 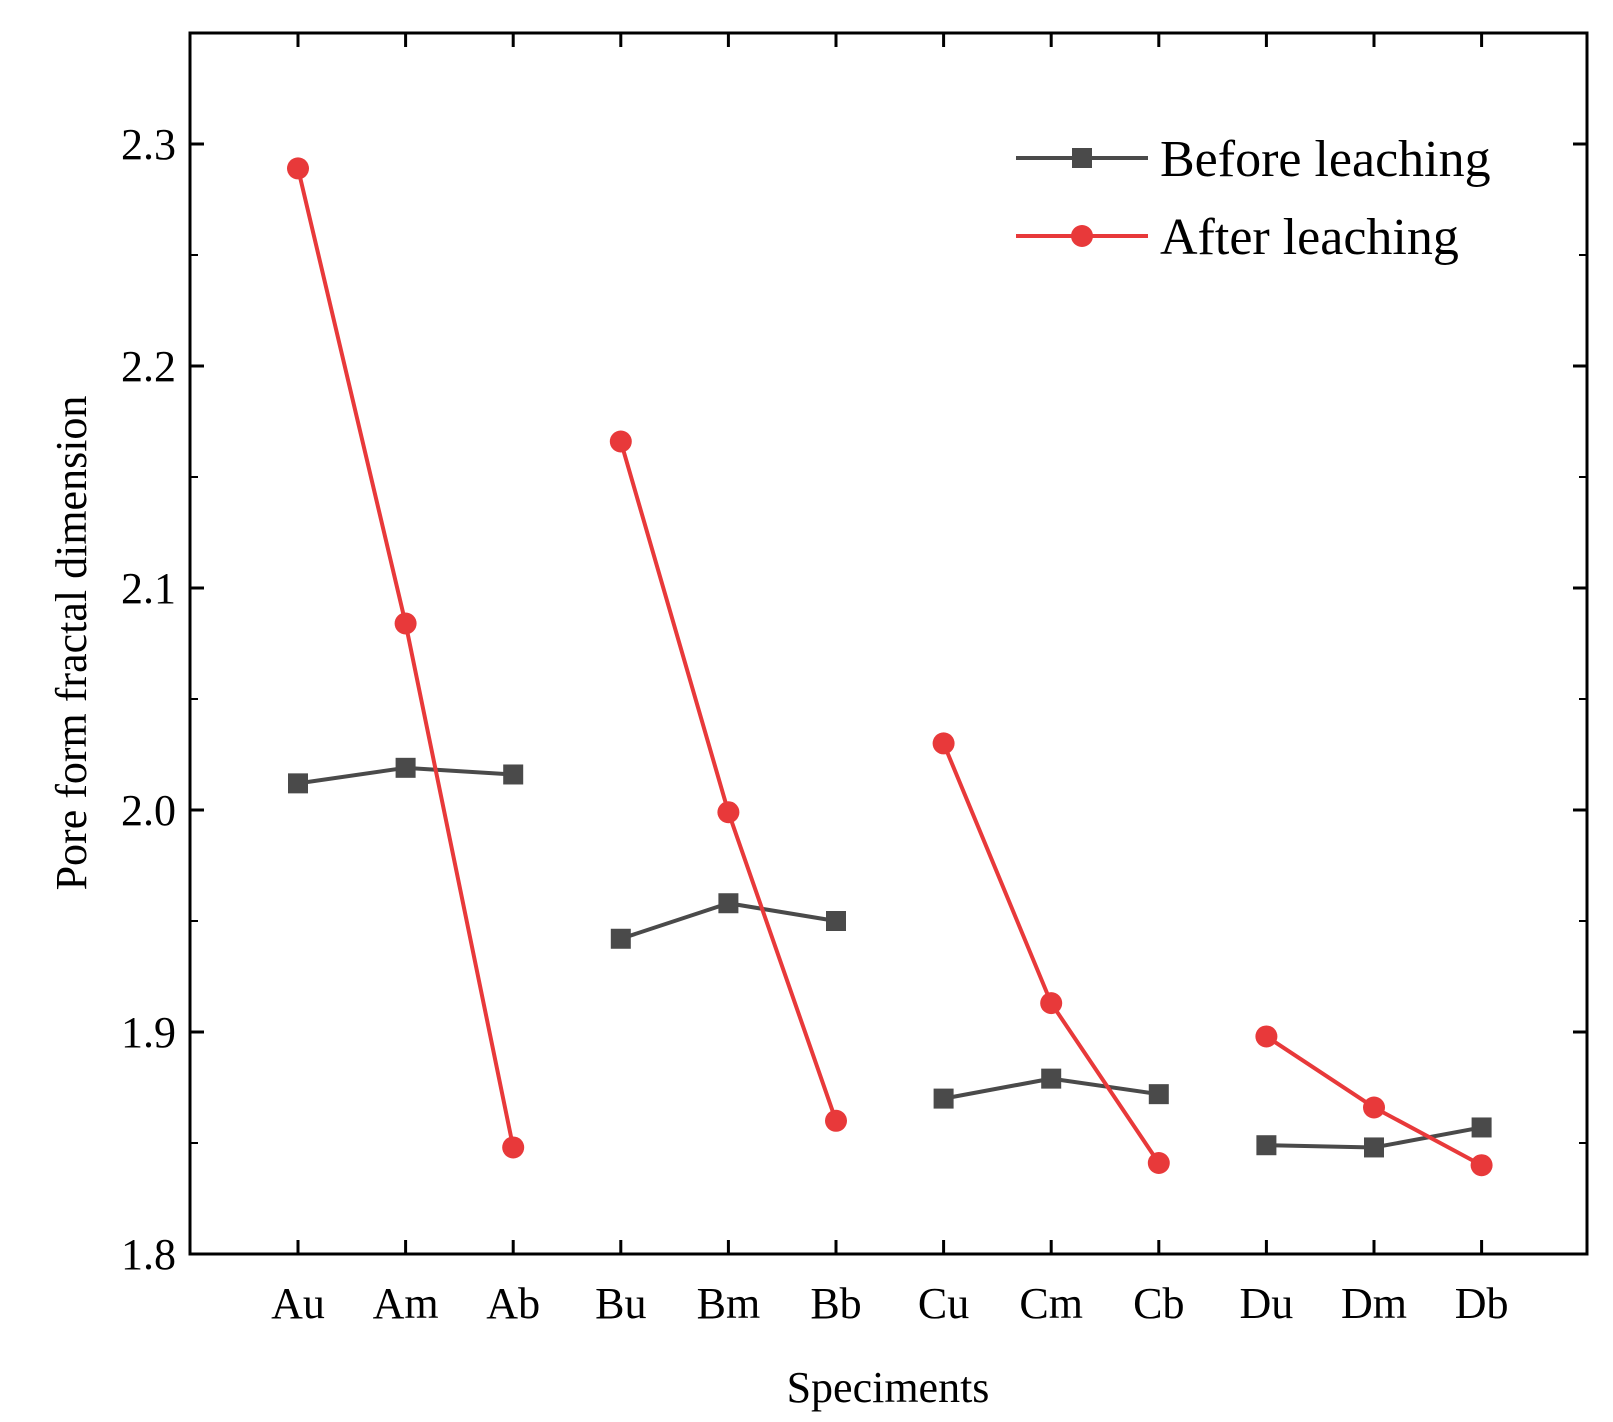 I want to click on x-tick-label: Ab, so click(x=513, y=1303).